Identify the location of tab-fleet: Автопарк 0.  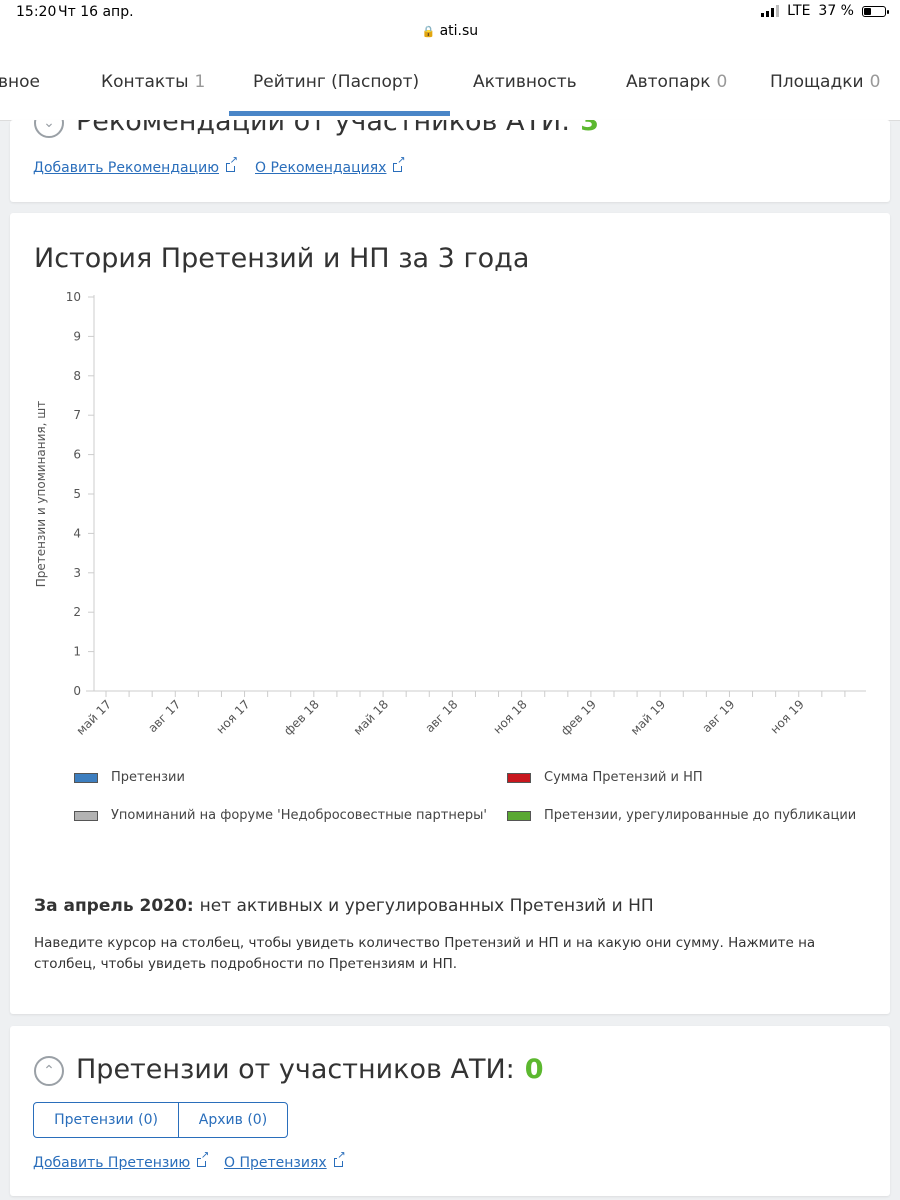
(676, 82).